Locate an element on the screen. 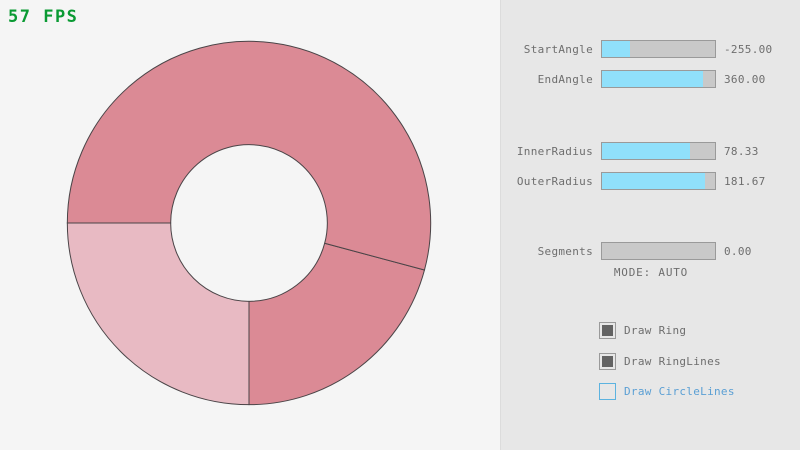 The height and width of the screenshot is (450, 800). slider-fill-start-angle is located at coordinates (616, 49).